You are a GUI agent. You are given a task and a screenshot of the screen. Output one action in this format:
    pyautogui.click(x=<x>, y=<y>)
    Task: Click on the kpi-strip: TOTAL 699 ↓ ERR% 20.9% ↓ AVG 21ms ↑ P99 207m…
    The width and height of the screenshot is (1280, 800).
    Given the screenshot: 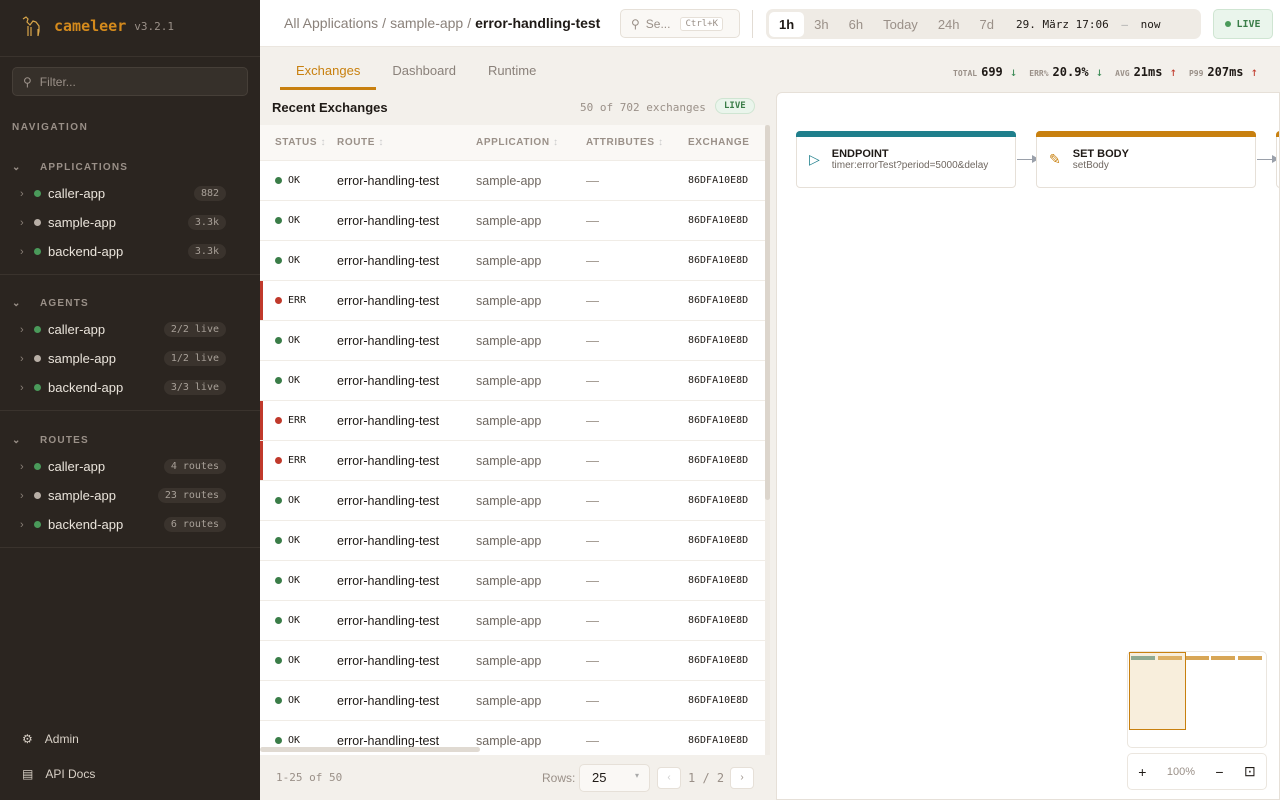 What is the action you would take?
    pyautogui.click(x=1105, y=72)
    